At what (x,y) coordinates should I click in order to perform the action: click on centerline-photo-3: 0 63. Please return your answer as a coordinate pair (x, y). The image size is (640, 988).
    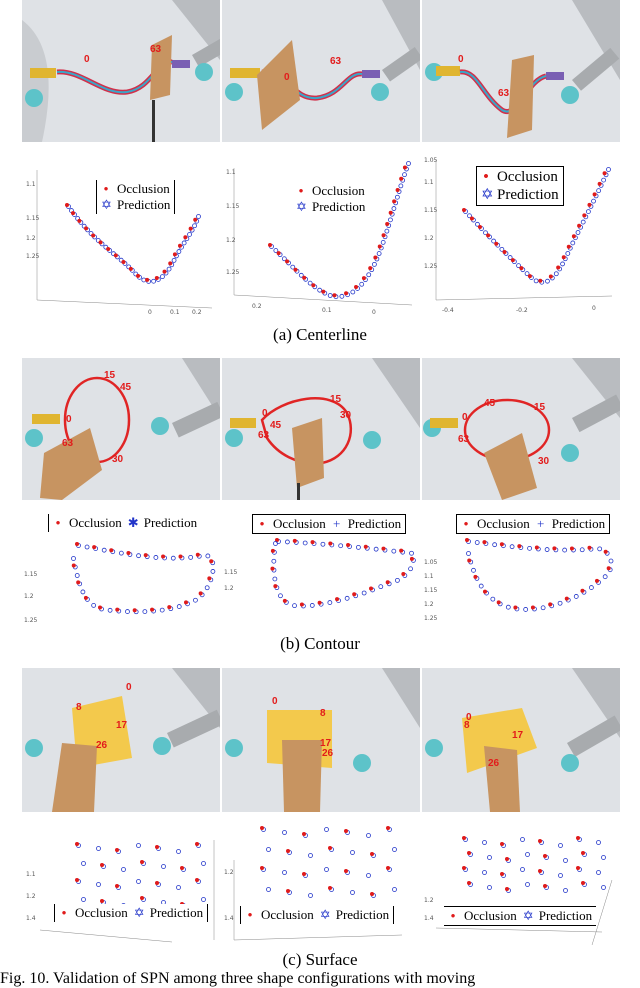
    Looking at the image, I should click on (521, 71).